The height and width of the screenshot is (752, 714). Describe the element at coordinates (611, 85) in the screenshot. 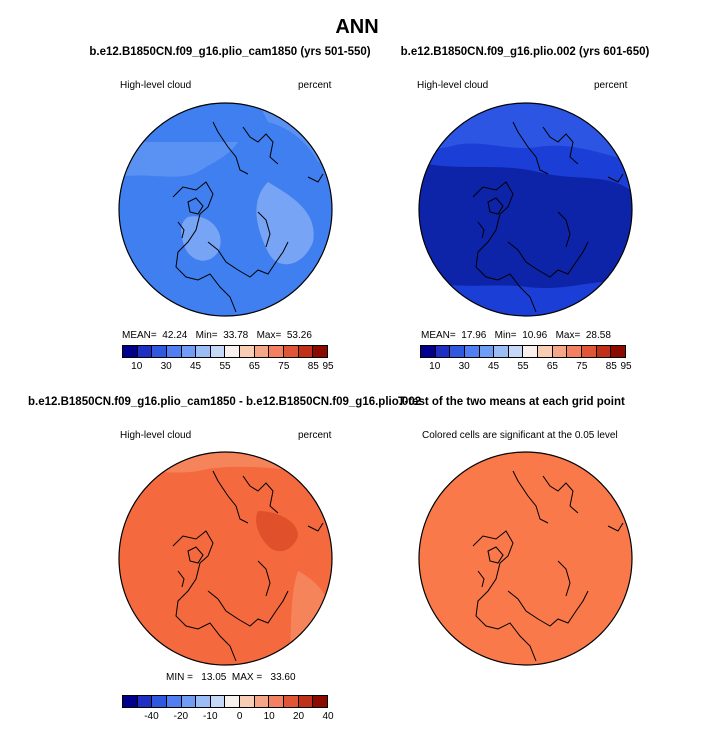

I see `panel-2-units: percent` at that location.